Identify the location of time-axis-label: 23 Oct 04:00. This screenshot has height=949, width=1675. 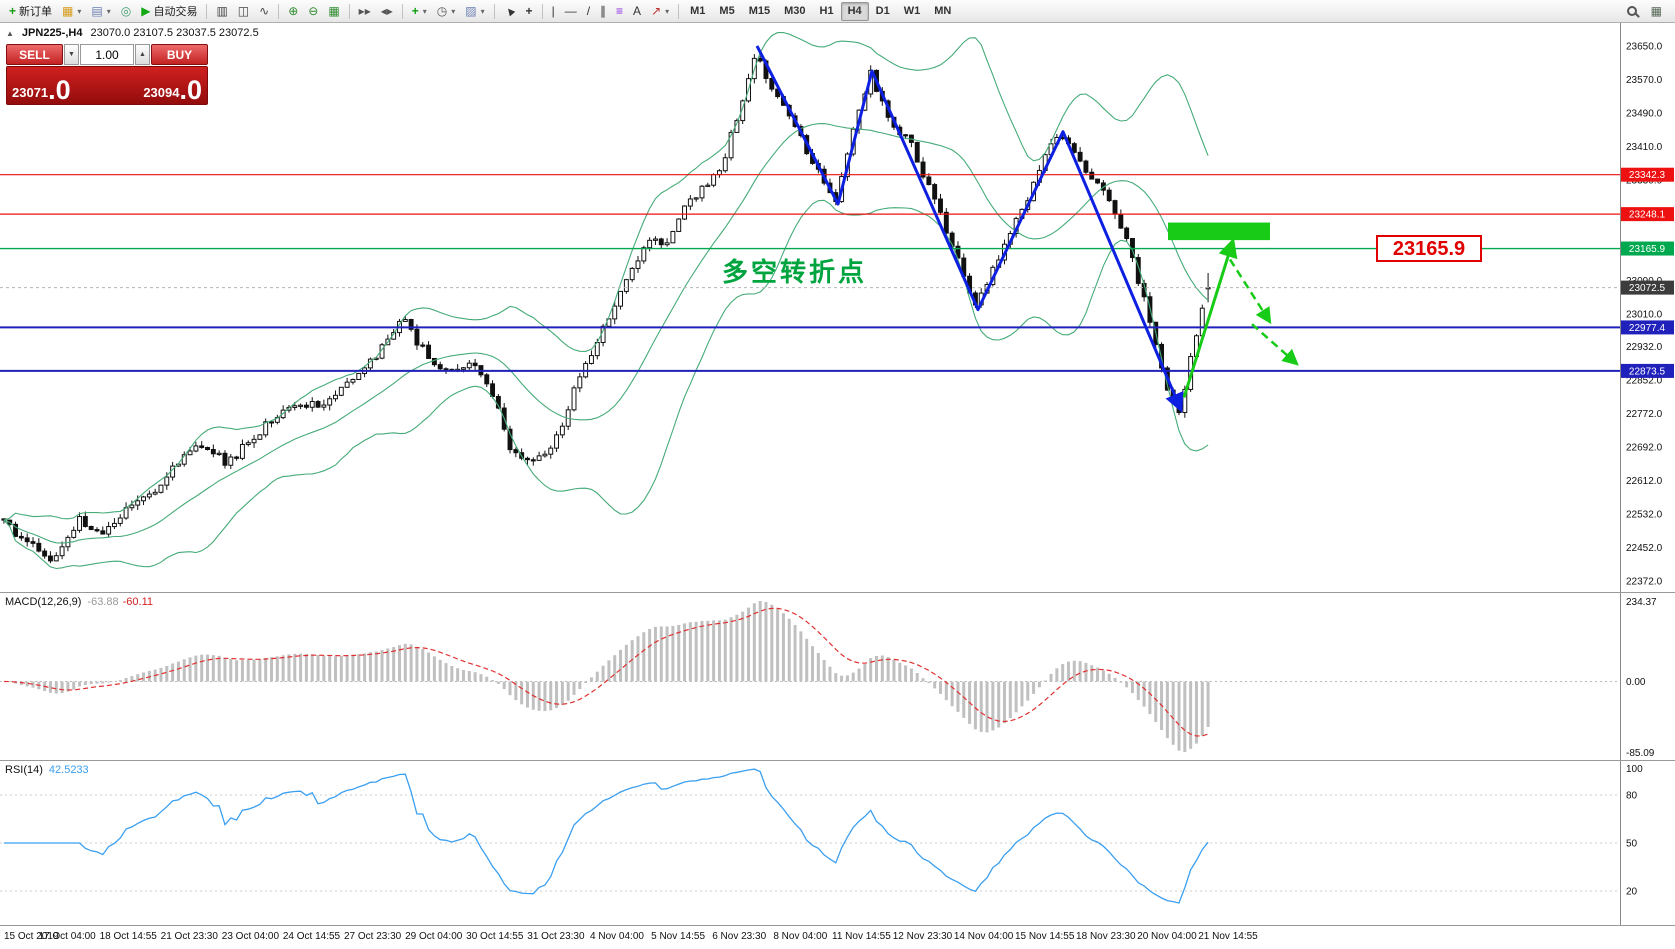
(251, 936).